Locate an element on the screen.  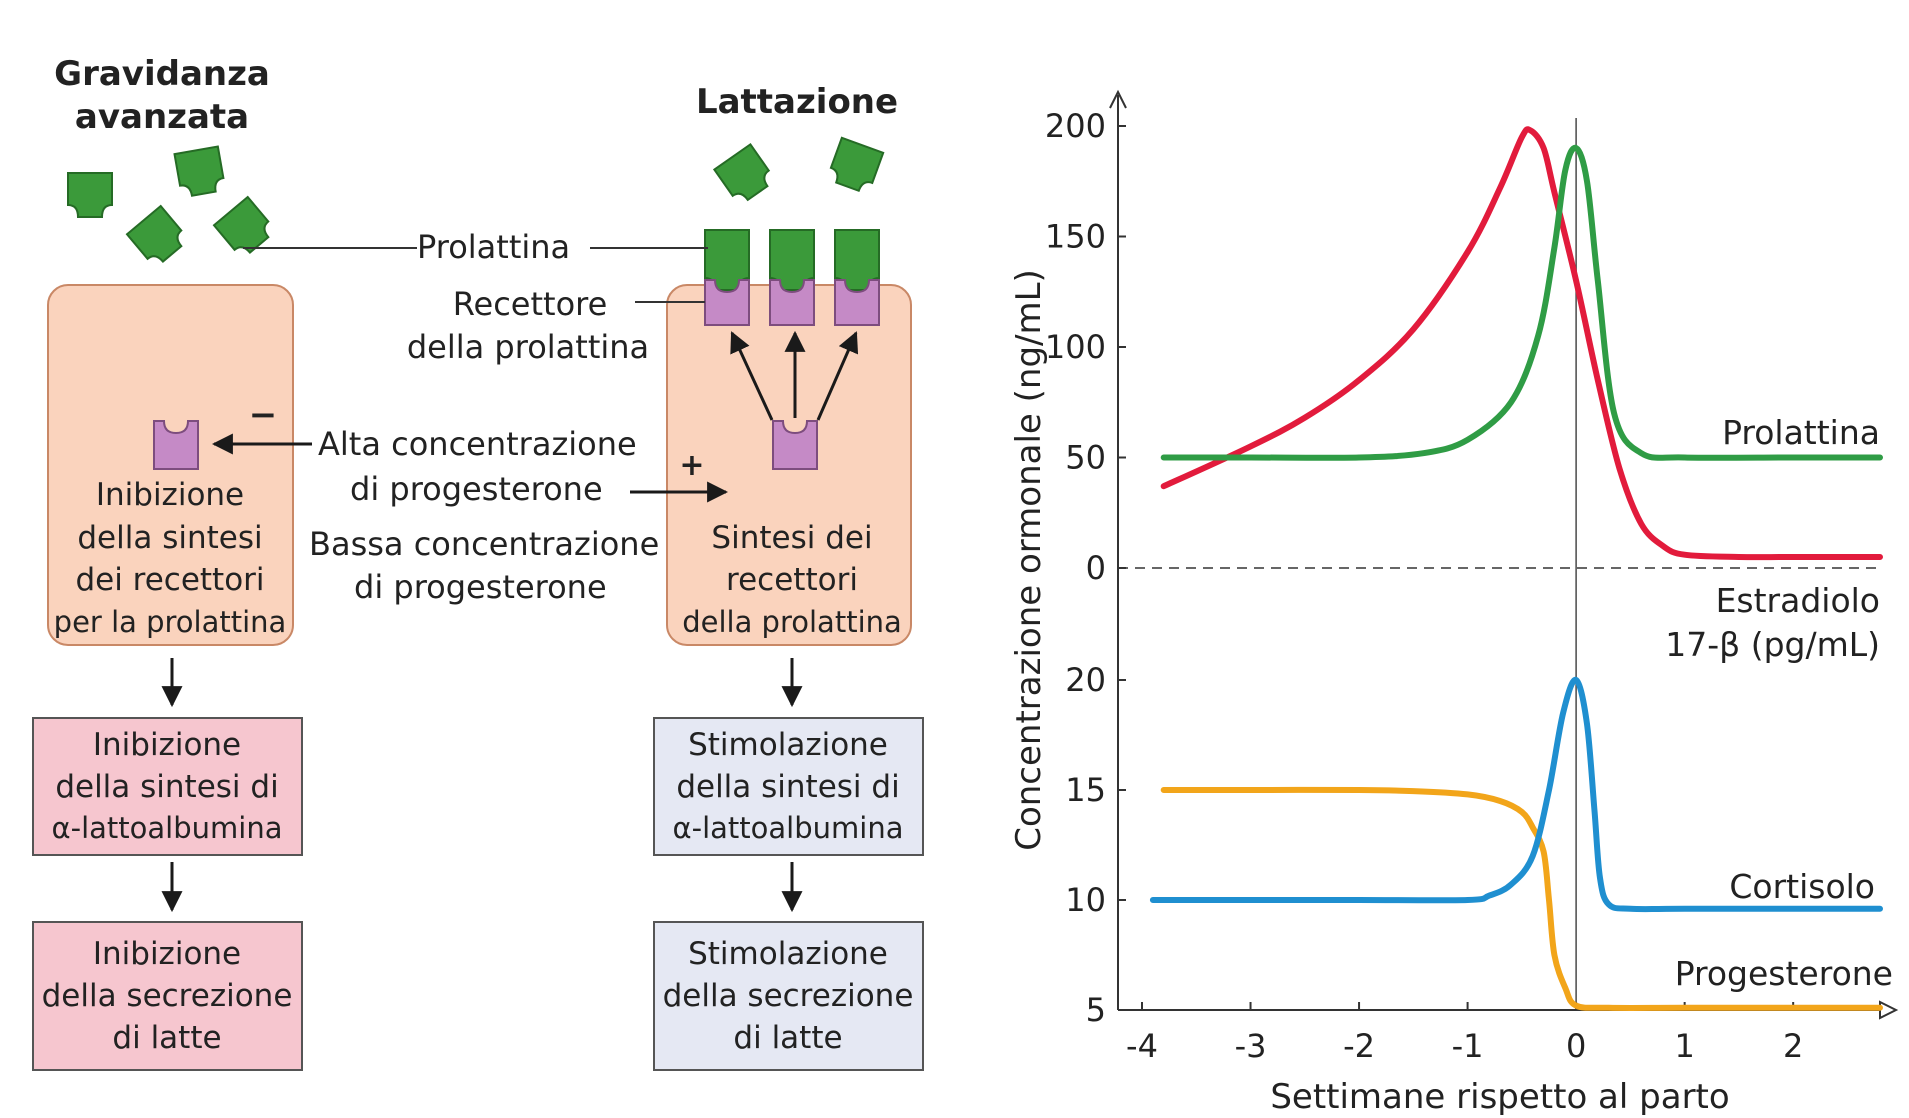
y-tick-label: 100 is located at coordinates (1075, 347).